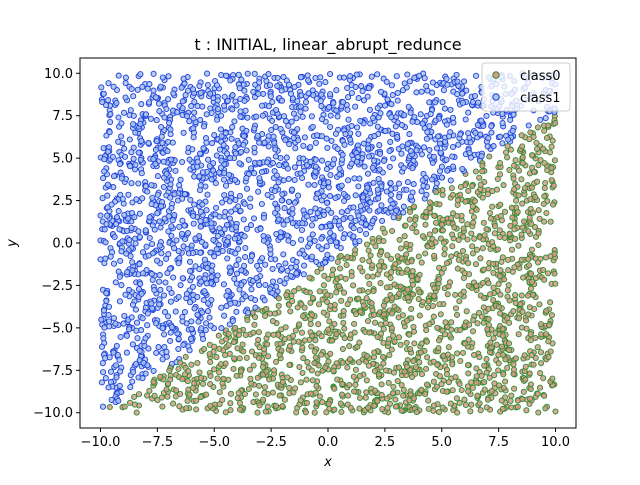 Image resolution: width=640 pixels, height=485 pixels. I want to click on y-tick-label: 7.5, so click(62, 116).